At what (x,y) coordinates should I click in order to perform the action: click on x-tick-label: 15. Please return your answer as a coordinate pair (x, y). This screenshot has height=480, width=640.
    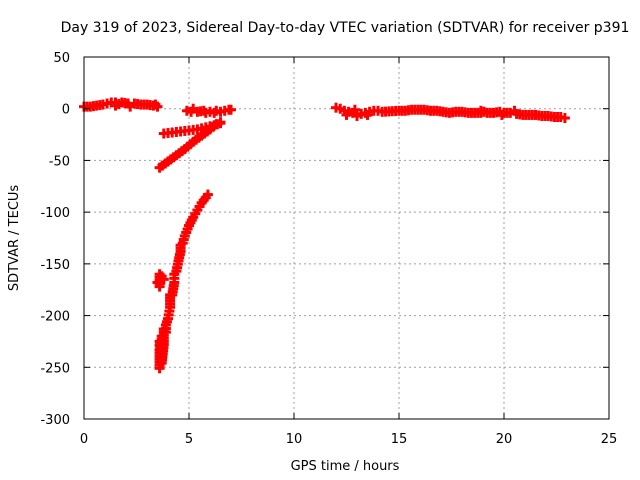
    Looking at the image, I should click on (399, 439).